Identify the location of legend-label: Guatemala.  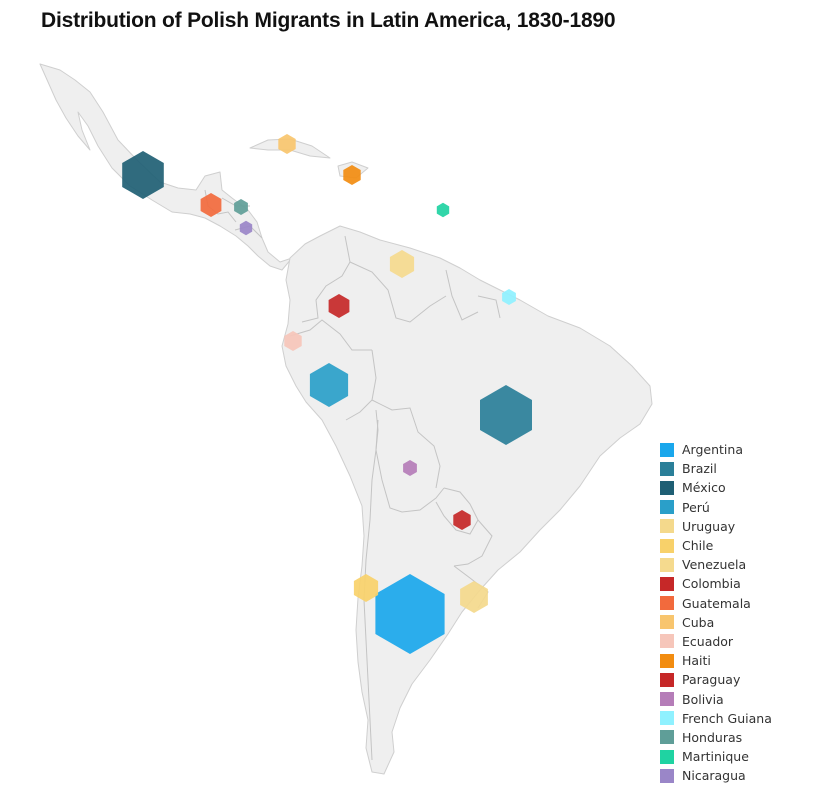
(716, 603).